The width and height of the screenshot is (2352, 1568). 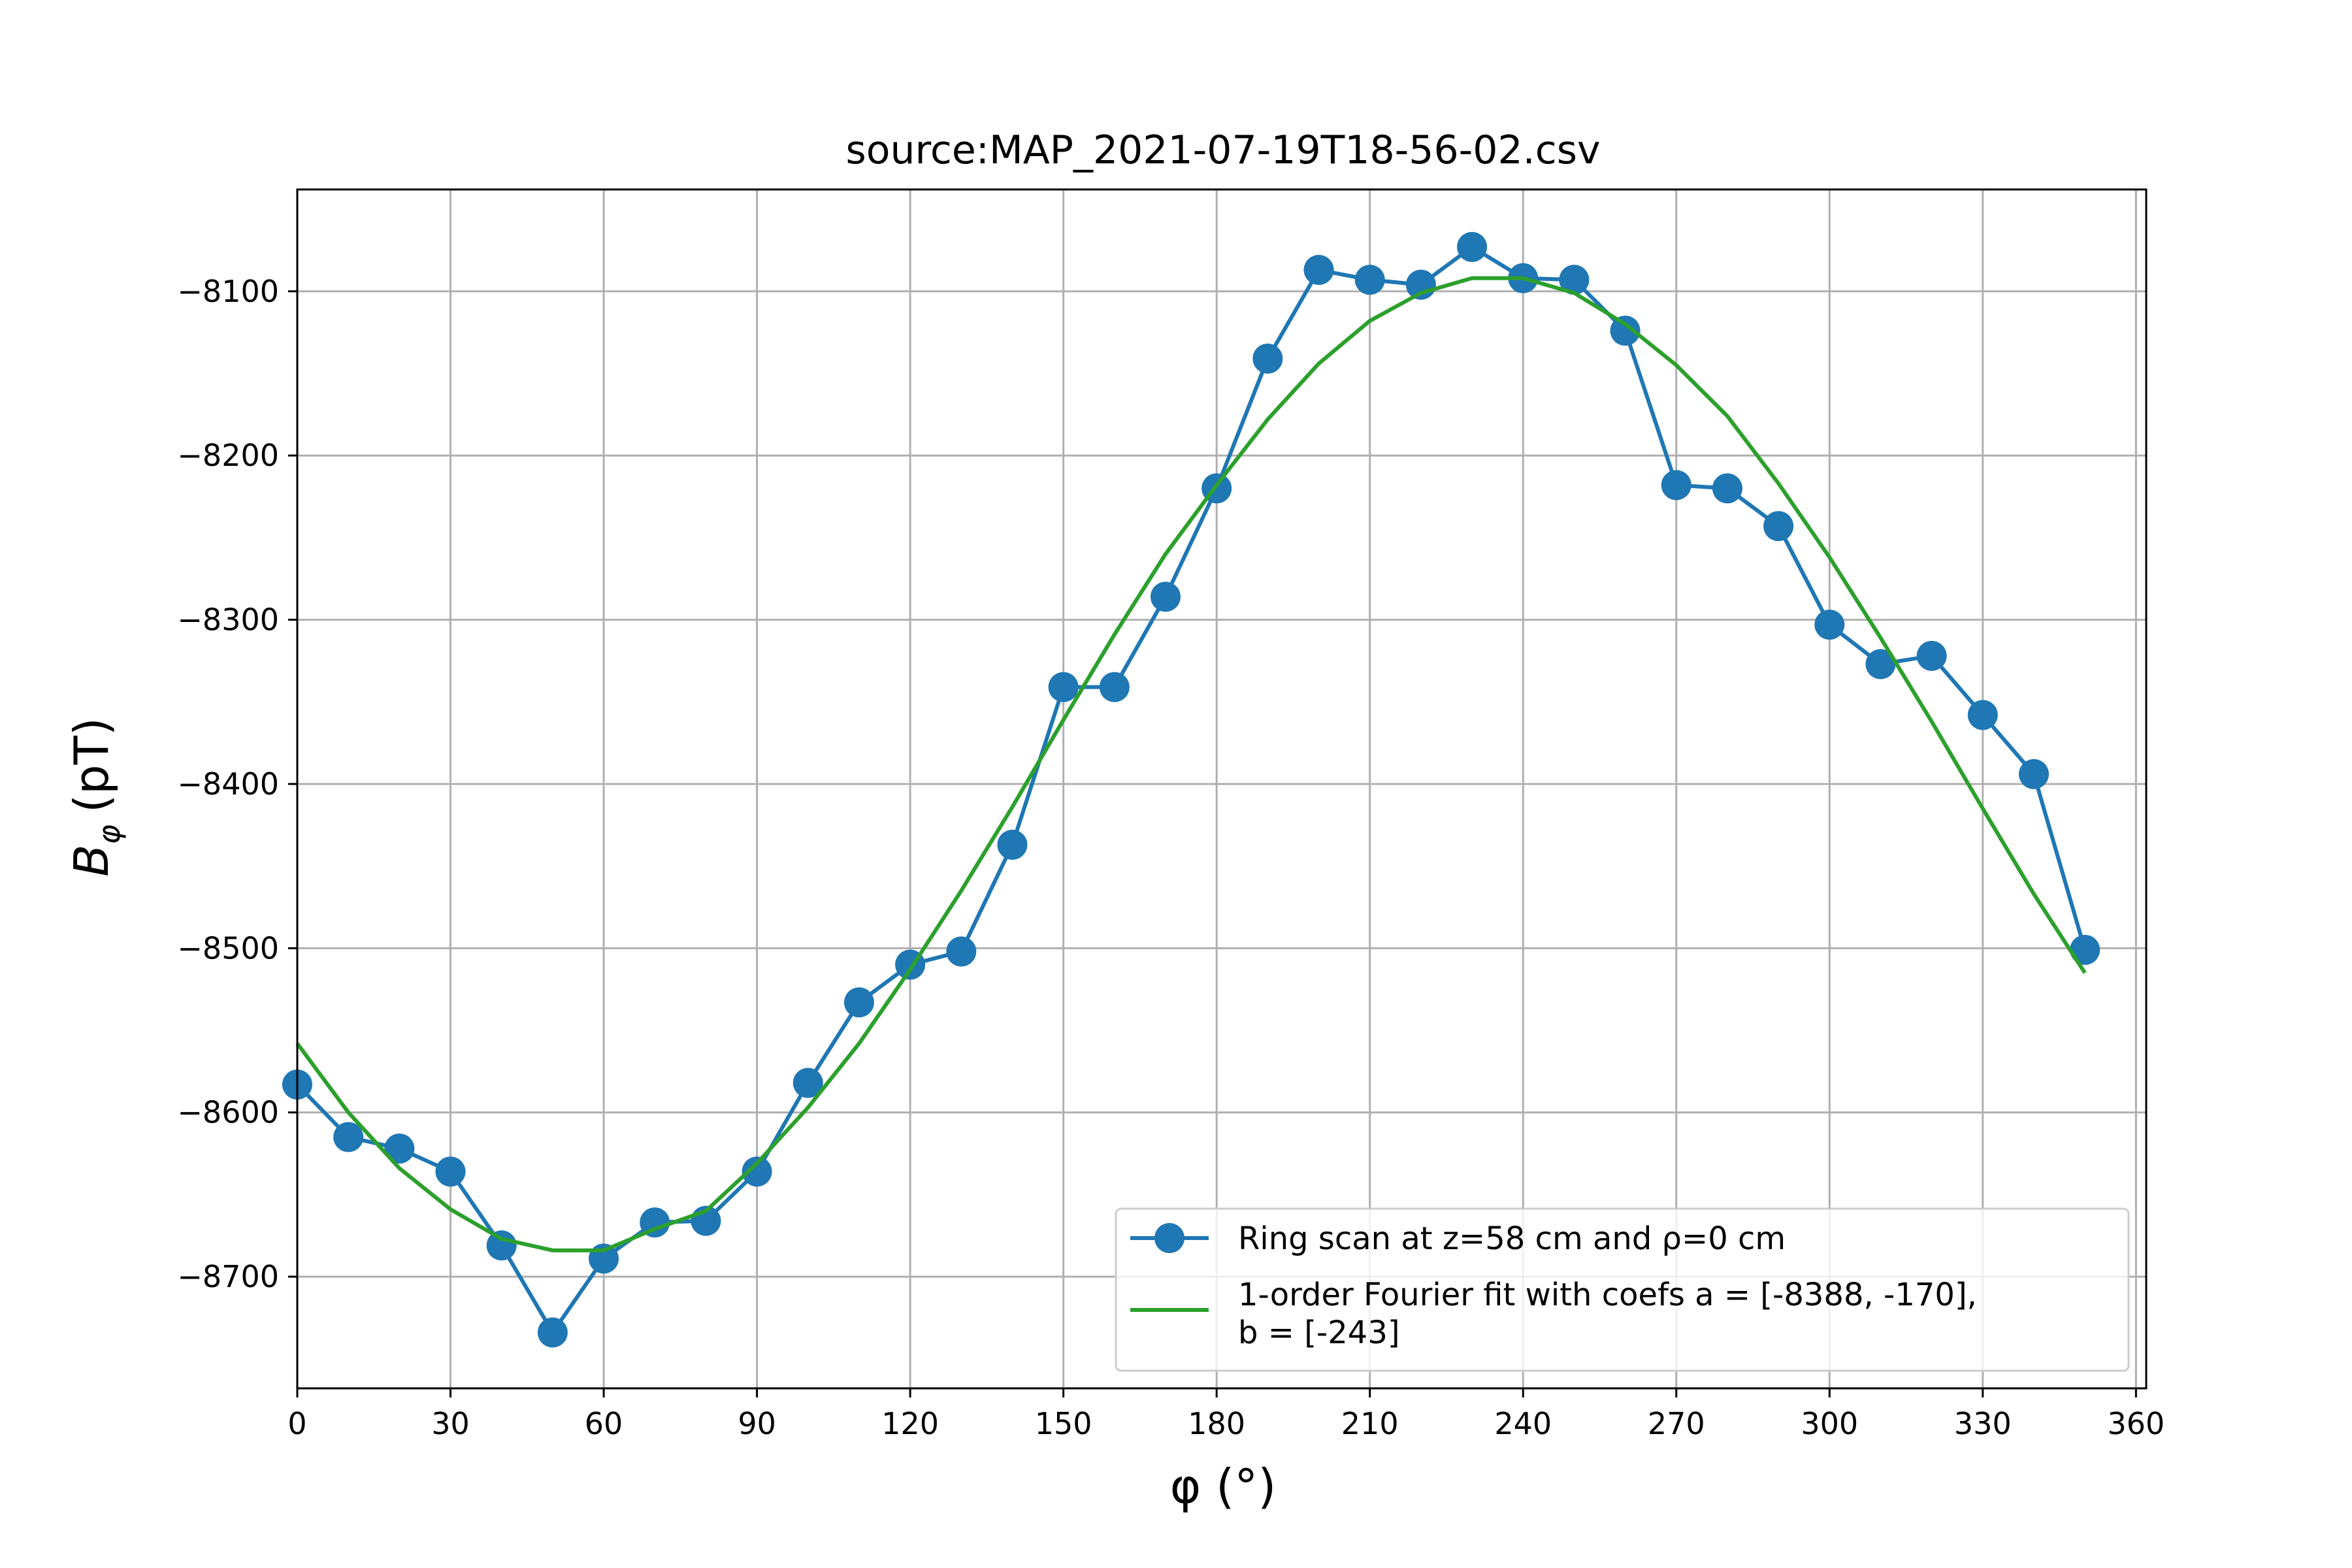 I want to click on x-ticks: 0 30 60 90 120 150 180 210 240 270 300 330 360, so click(x=1225, y=1414).